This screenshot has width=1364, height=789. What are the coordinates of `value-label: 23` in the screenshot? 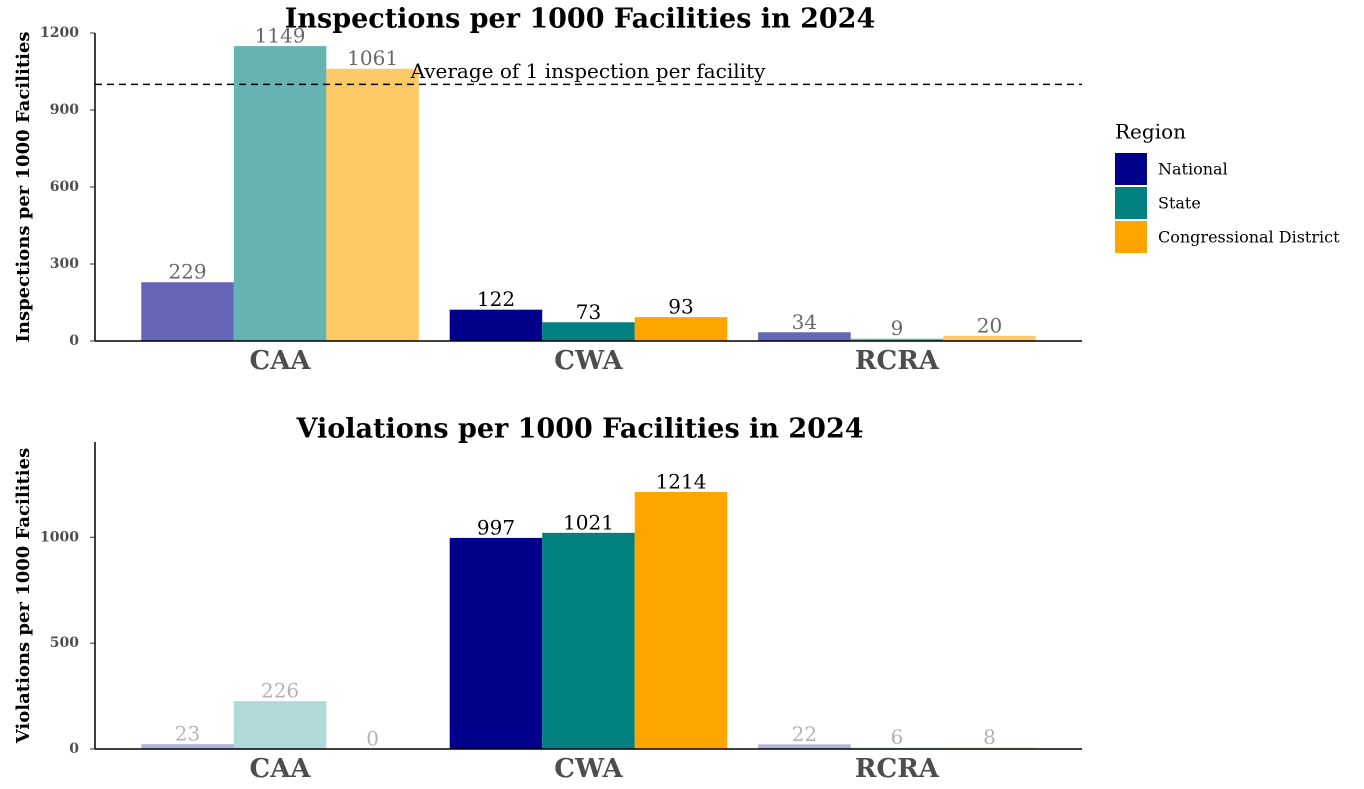 It's located at (187, 734).